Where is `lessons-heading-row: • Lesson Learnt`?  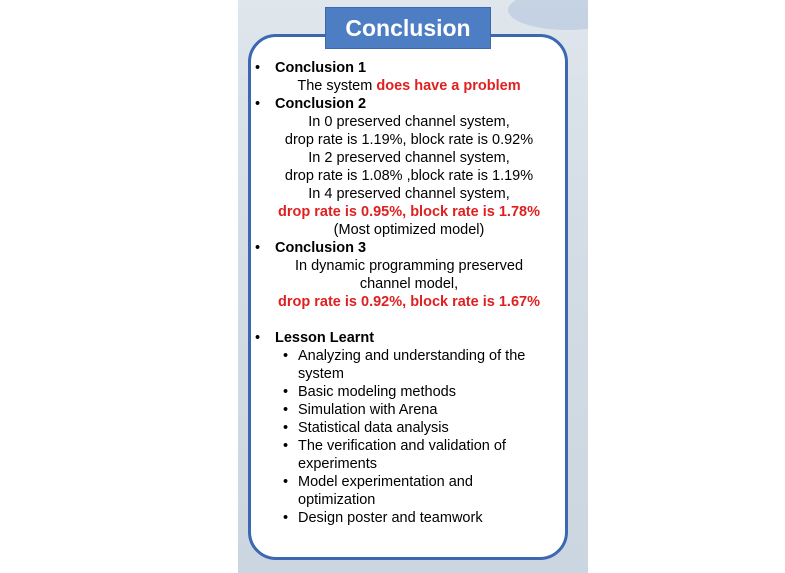 lessons-heading-row: • Lesson Learnt is located at coordinates (409, 338).